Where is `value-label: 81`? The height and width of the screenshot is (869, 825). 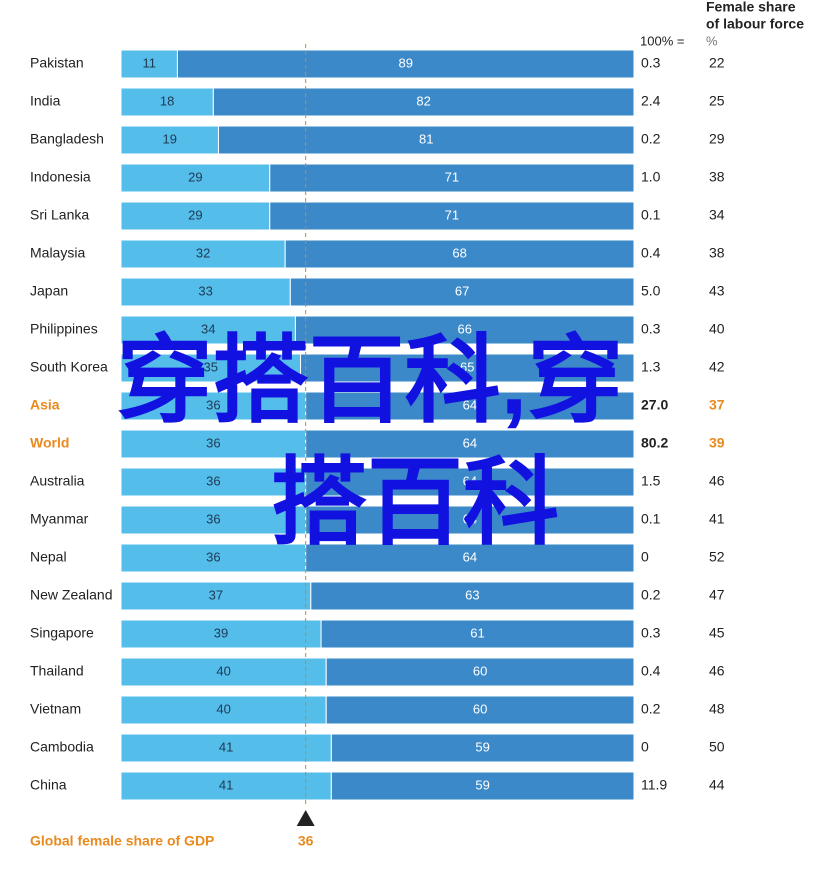 value-label: 81 is located at coordinates (426, 138).